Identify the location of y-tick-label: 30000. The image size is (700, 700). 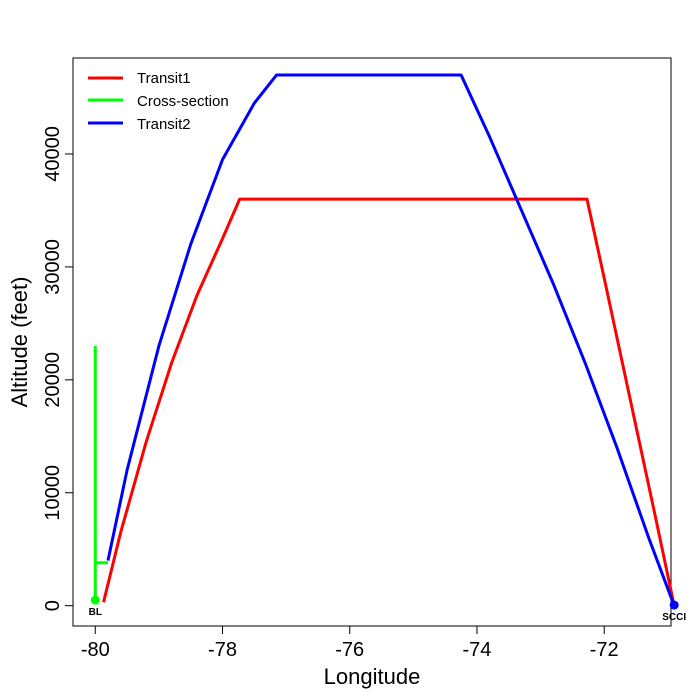
(53, 267).